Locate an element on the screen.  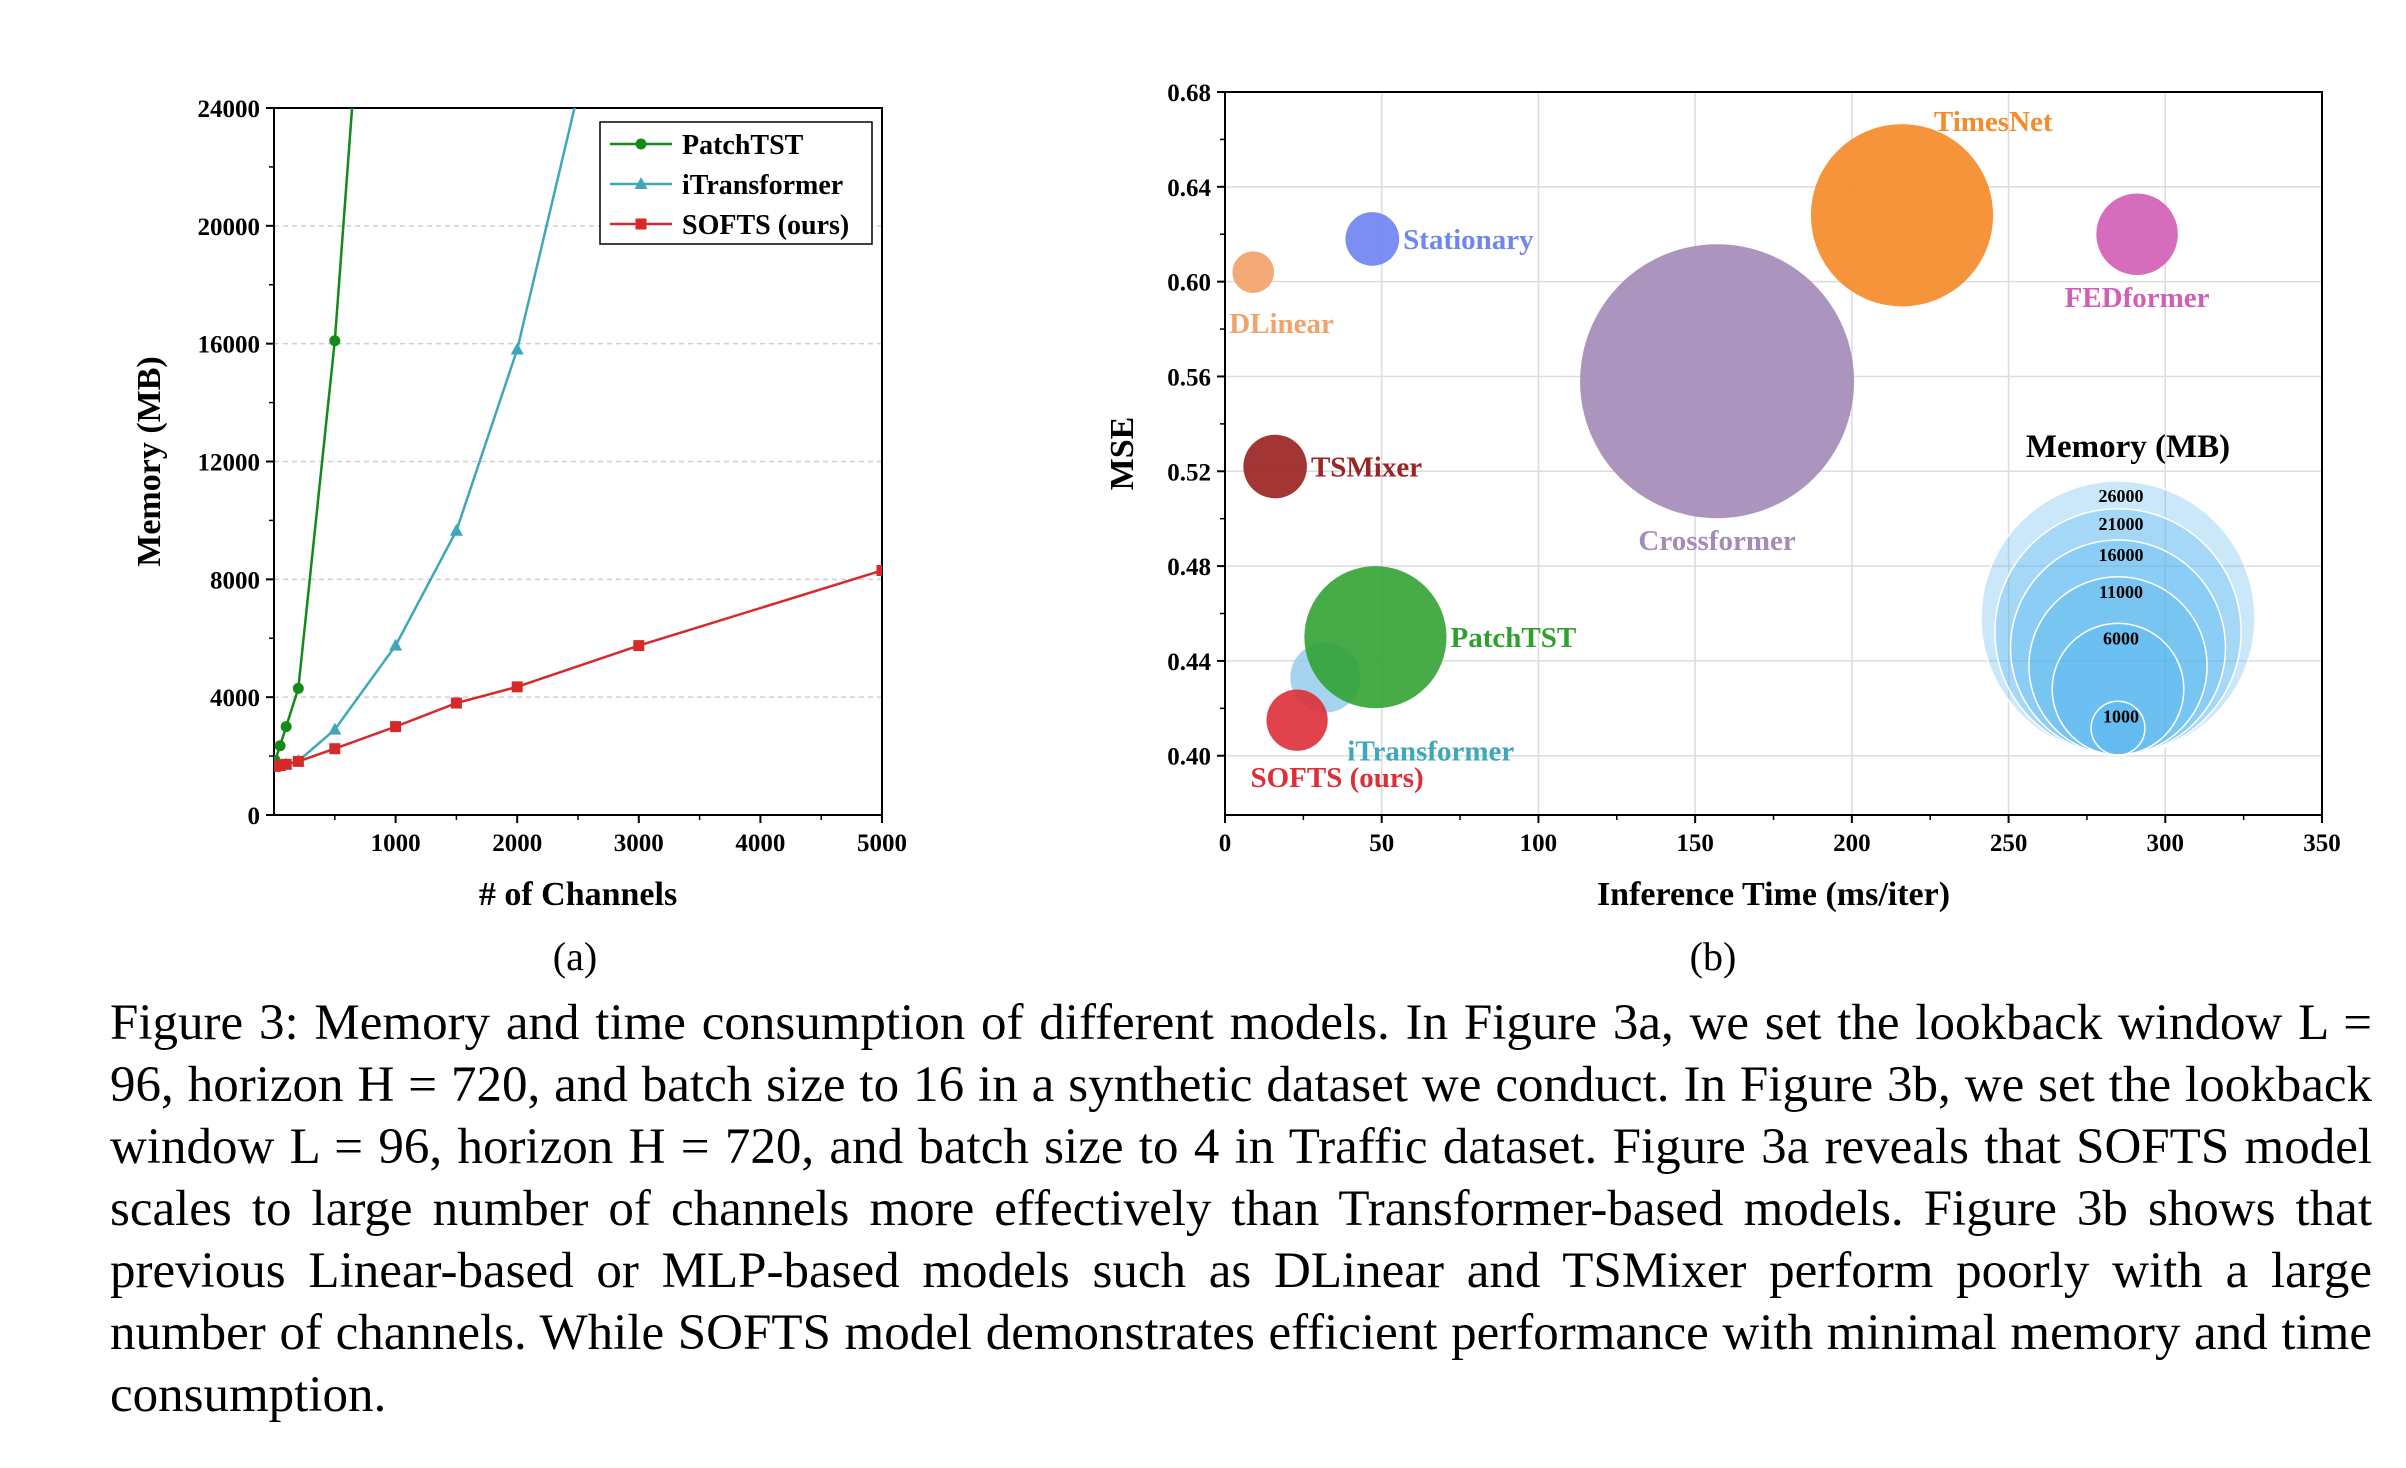
memory-legend-title: Memory (MB) is located at coordinates (2128, 447).